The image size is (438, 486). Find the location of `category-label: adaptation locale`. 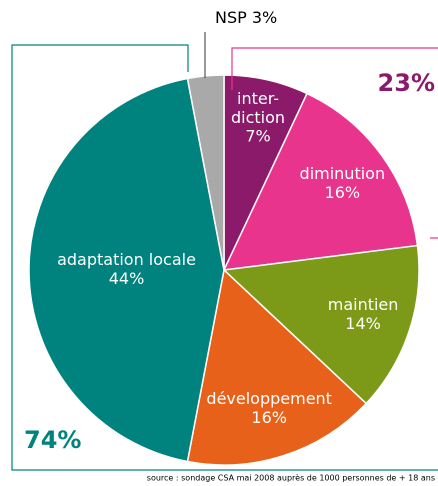

category-label: adaptation locale is located at coordinates (126, 259).